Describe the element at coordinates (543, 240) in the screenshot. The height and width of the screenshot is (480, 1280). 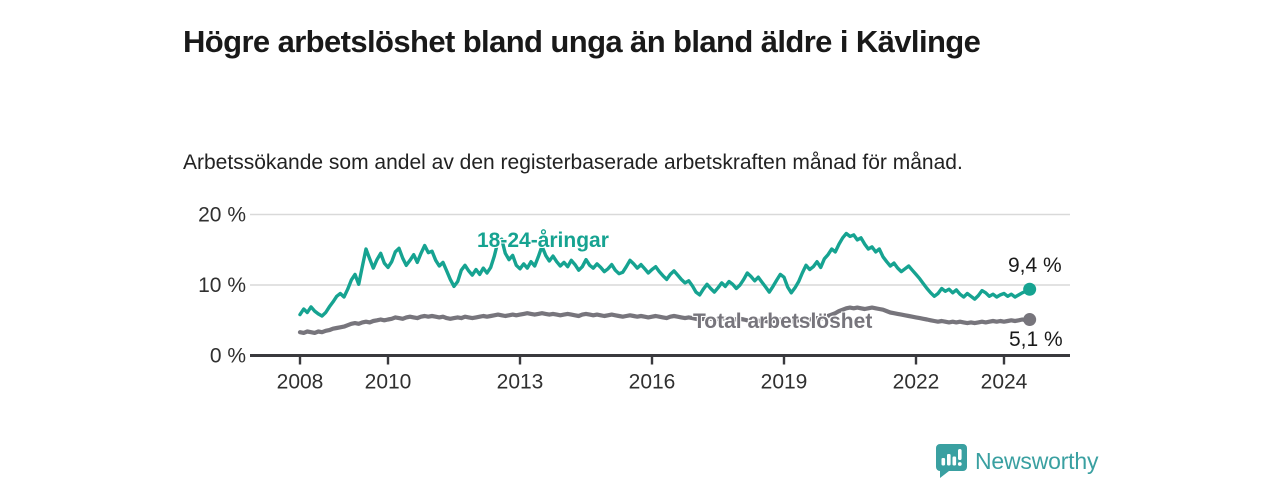
I see `series-label-youth: 18-24-åringar` at that location.